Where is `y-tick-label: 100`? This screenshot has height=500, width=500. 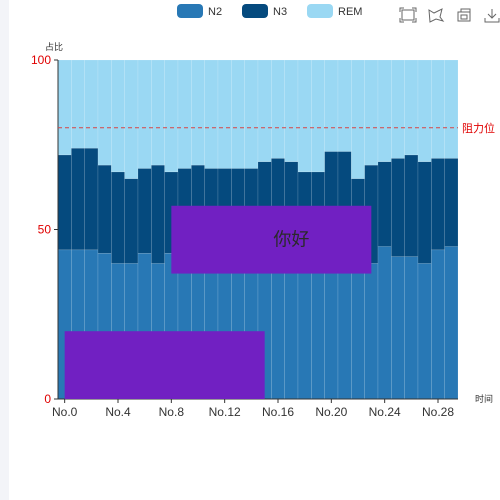 y-tick-label: 100 is located at coordinates (41, 60).